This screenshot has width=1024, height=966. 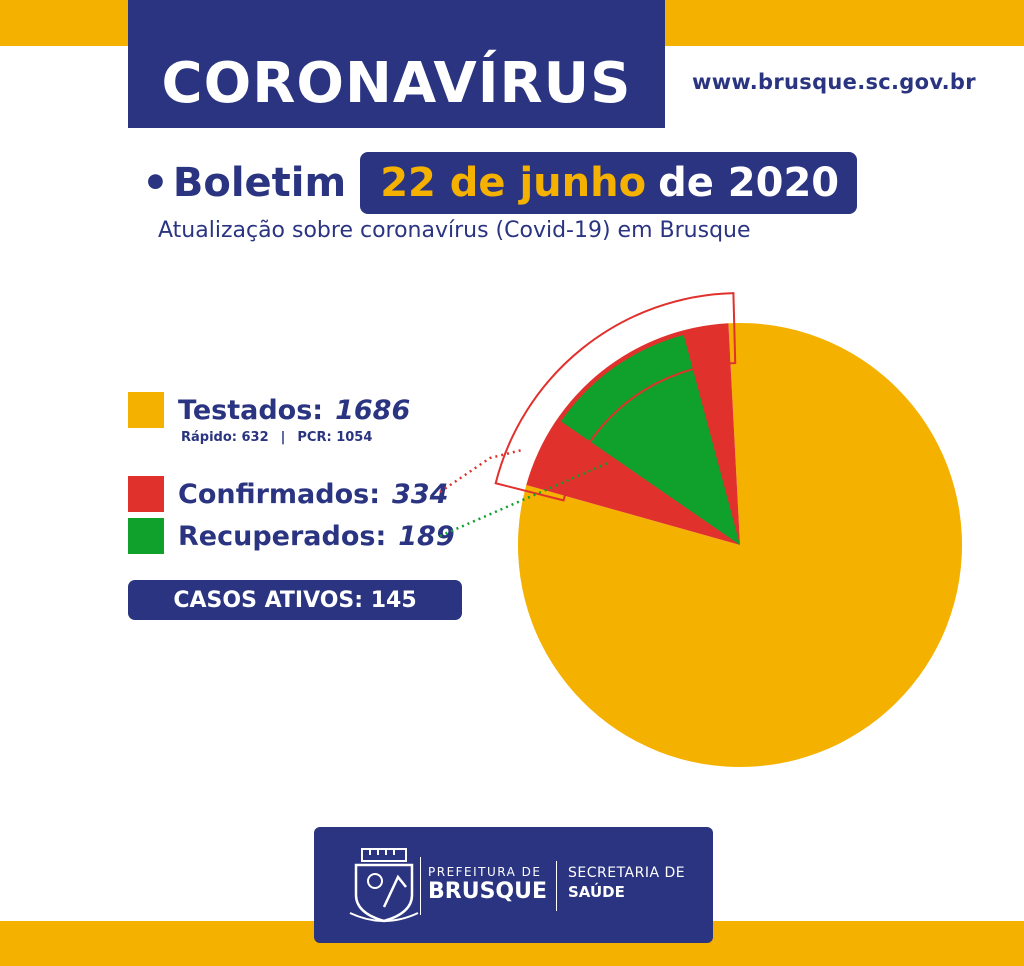 I want to click on active-cases-badge: CASOS ATIVOS: 145, so click(x=295, y=600).